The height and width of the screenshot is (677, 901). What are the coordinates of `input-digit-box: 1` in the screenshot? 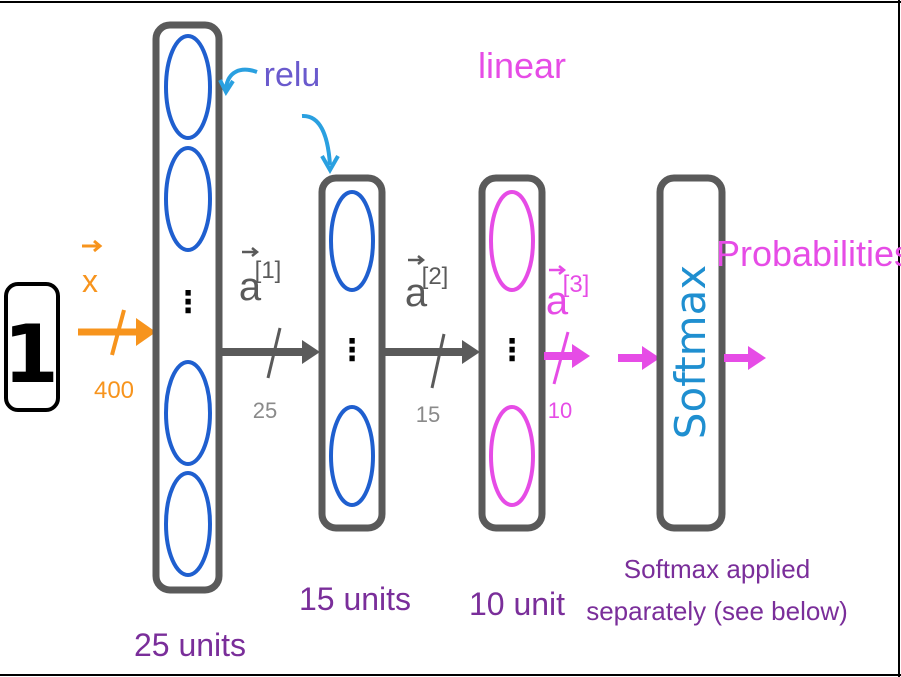 It's located at (31, 347).